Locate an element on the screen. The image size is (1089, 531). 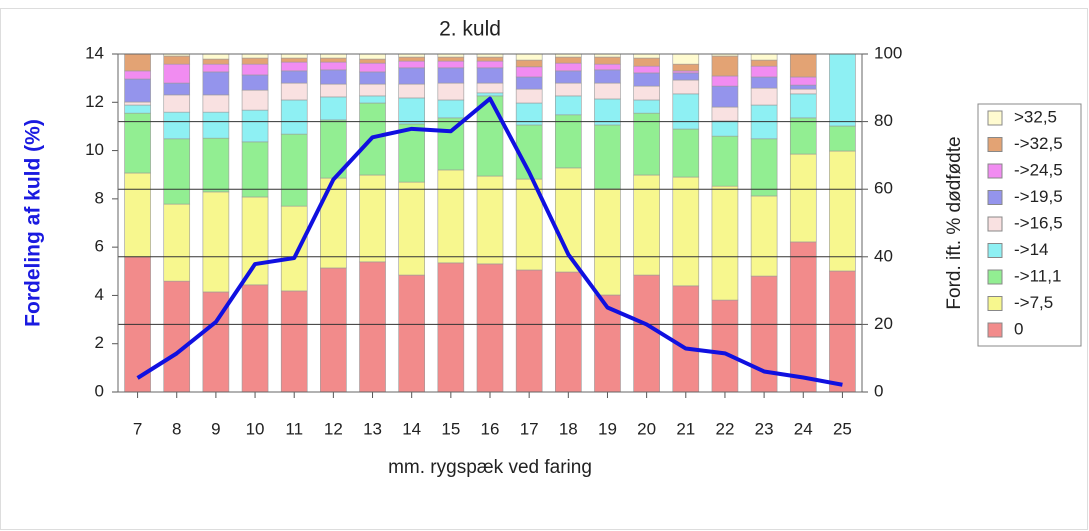
y-tick-label: 14 is located at coordinates (94, 52).